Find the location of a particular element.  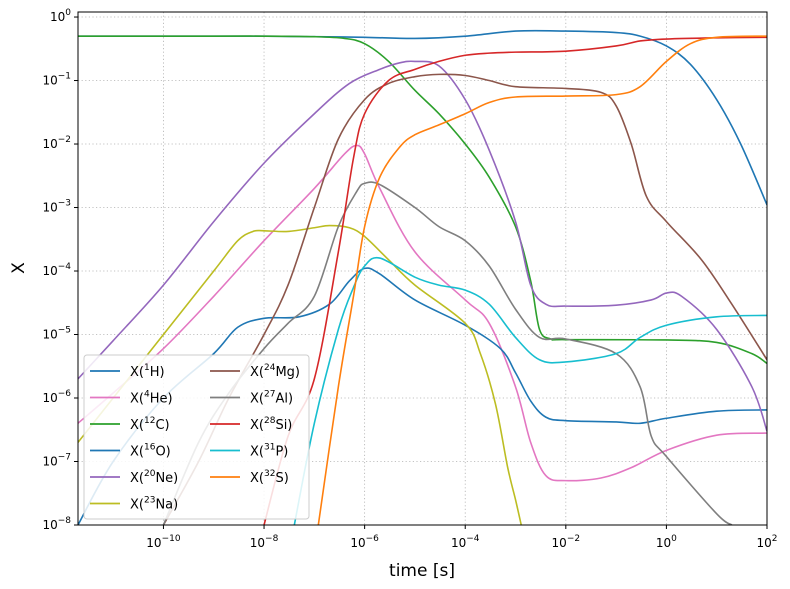

x-tick-label: 10² is located at coordinates (766, 542).